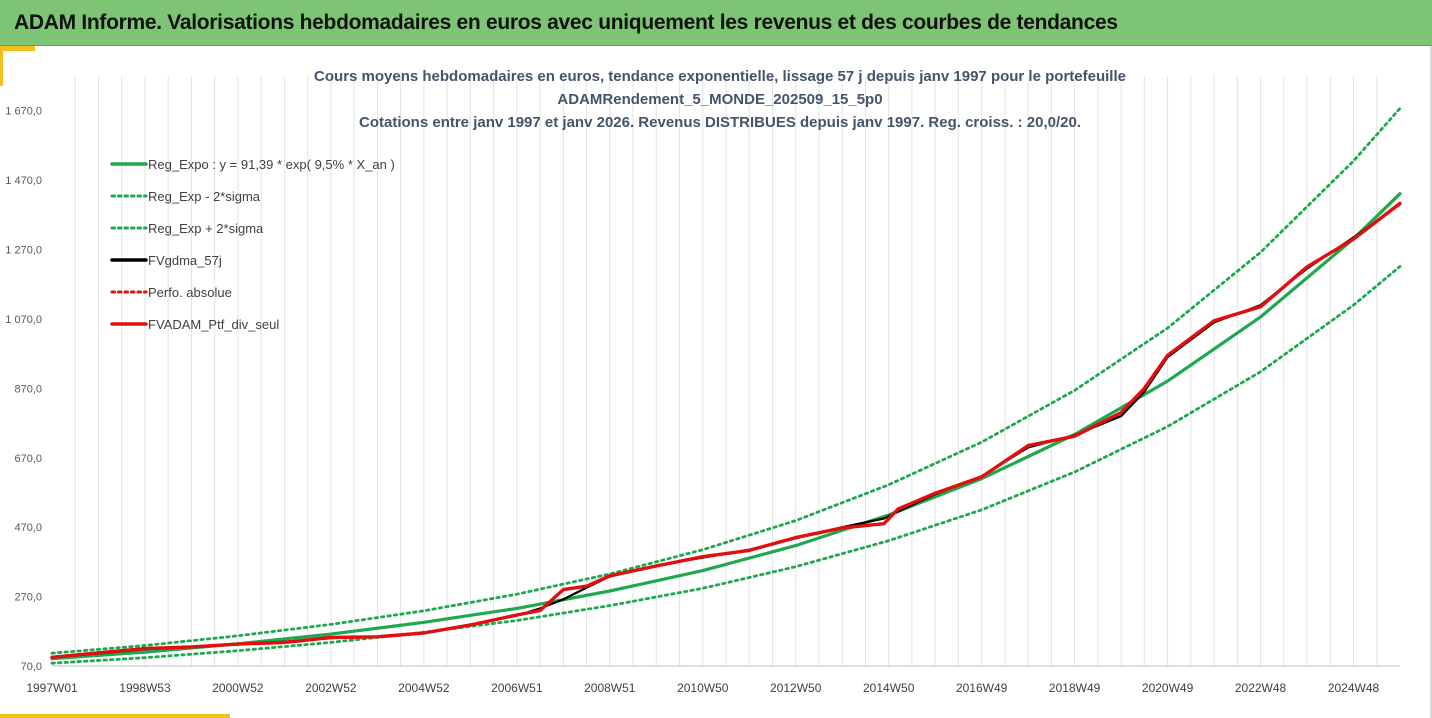  I want to click on frame-border, so click(1431, 382).